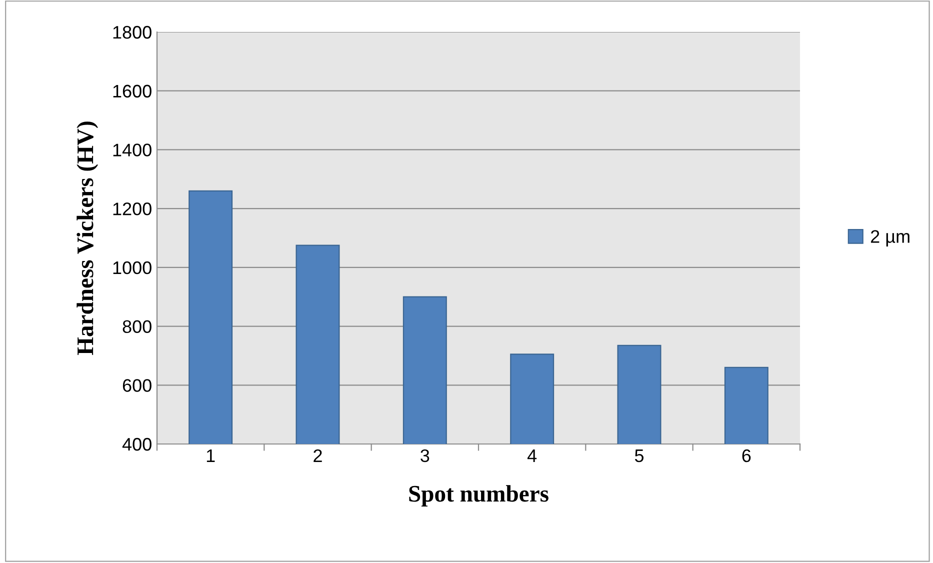 This screenshot has width=933, height=563. Describe the element at coordinates (425, 455) in the screenshot. I see `x-tick-label: 3` at that location.